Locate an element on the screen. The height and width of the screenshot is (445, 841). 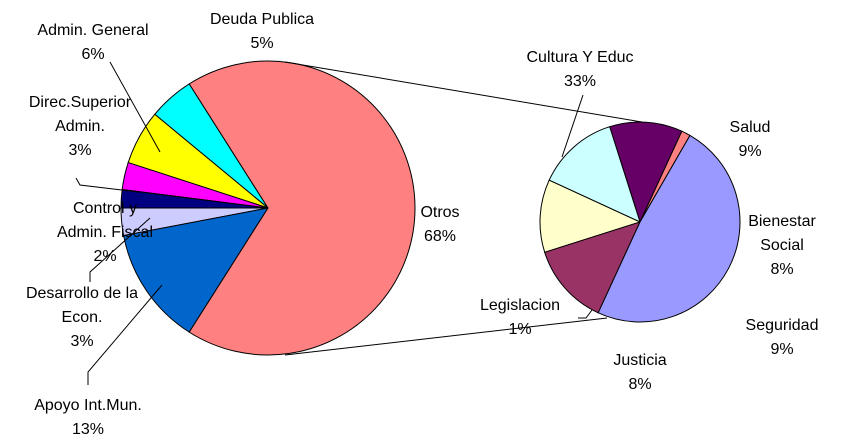
value-label: 13% is located at coordinates (88, 429).